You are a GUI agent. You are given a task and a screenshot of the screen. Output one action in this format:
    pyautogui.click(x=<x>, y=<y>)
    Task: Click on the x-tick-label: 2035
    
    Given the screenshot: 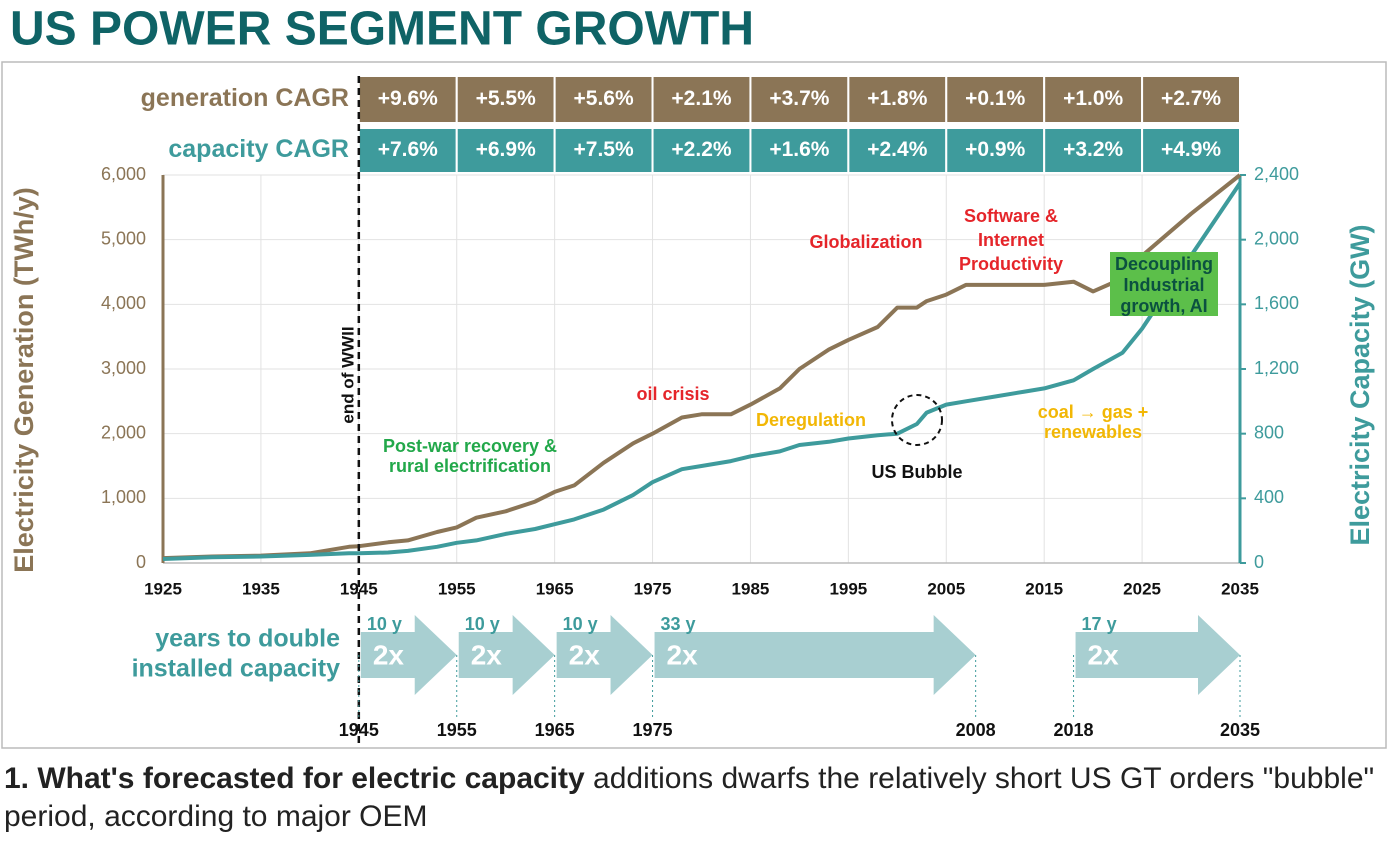 What is the action you would take?
    pyautogui.click(x=1240, y=588)
    